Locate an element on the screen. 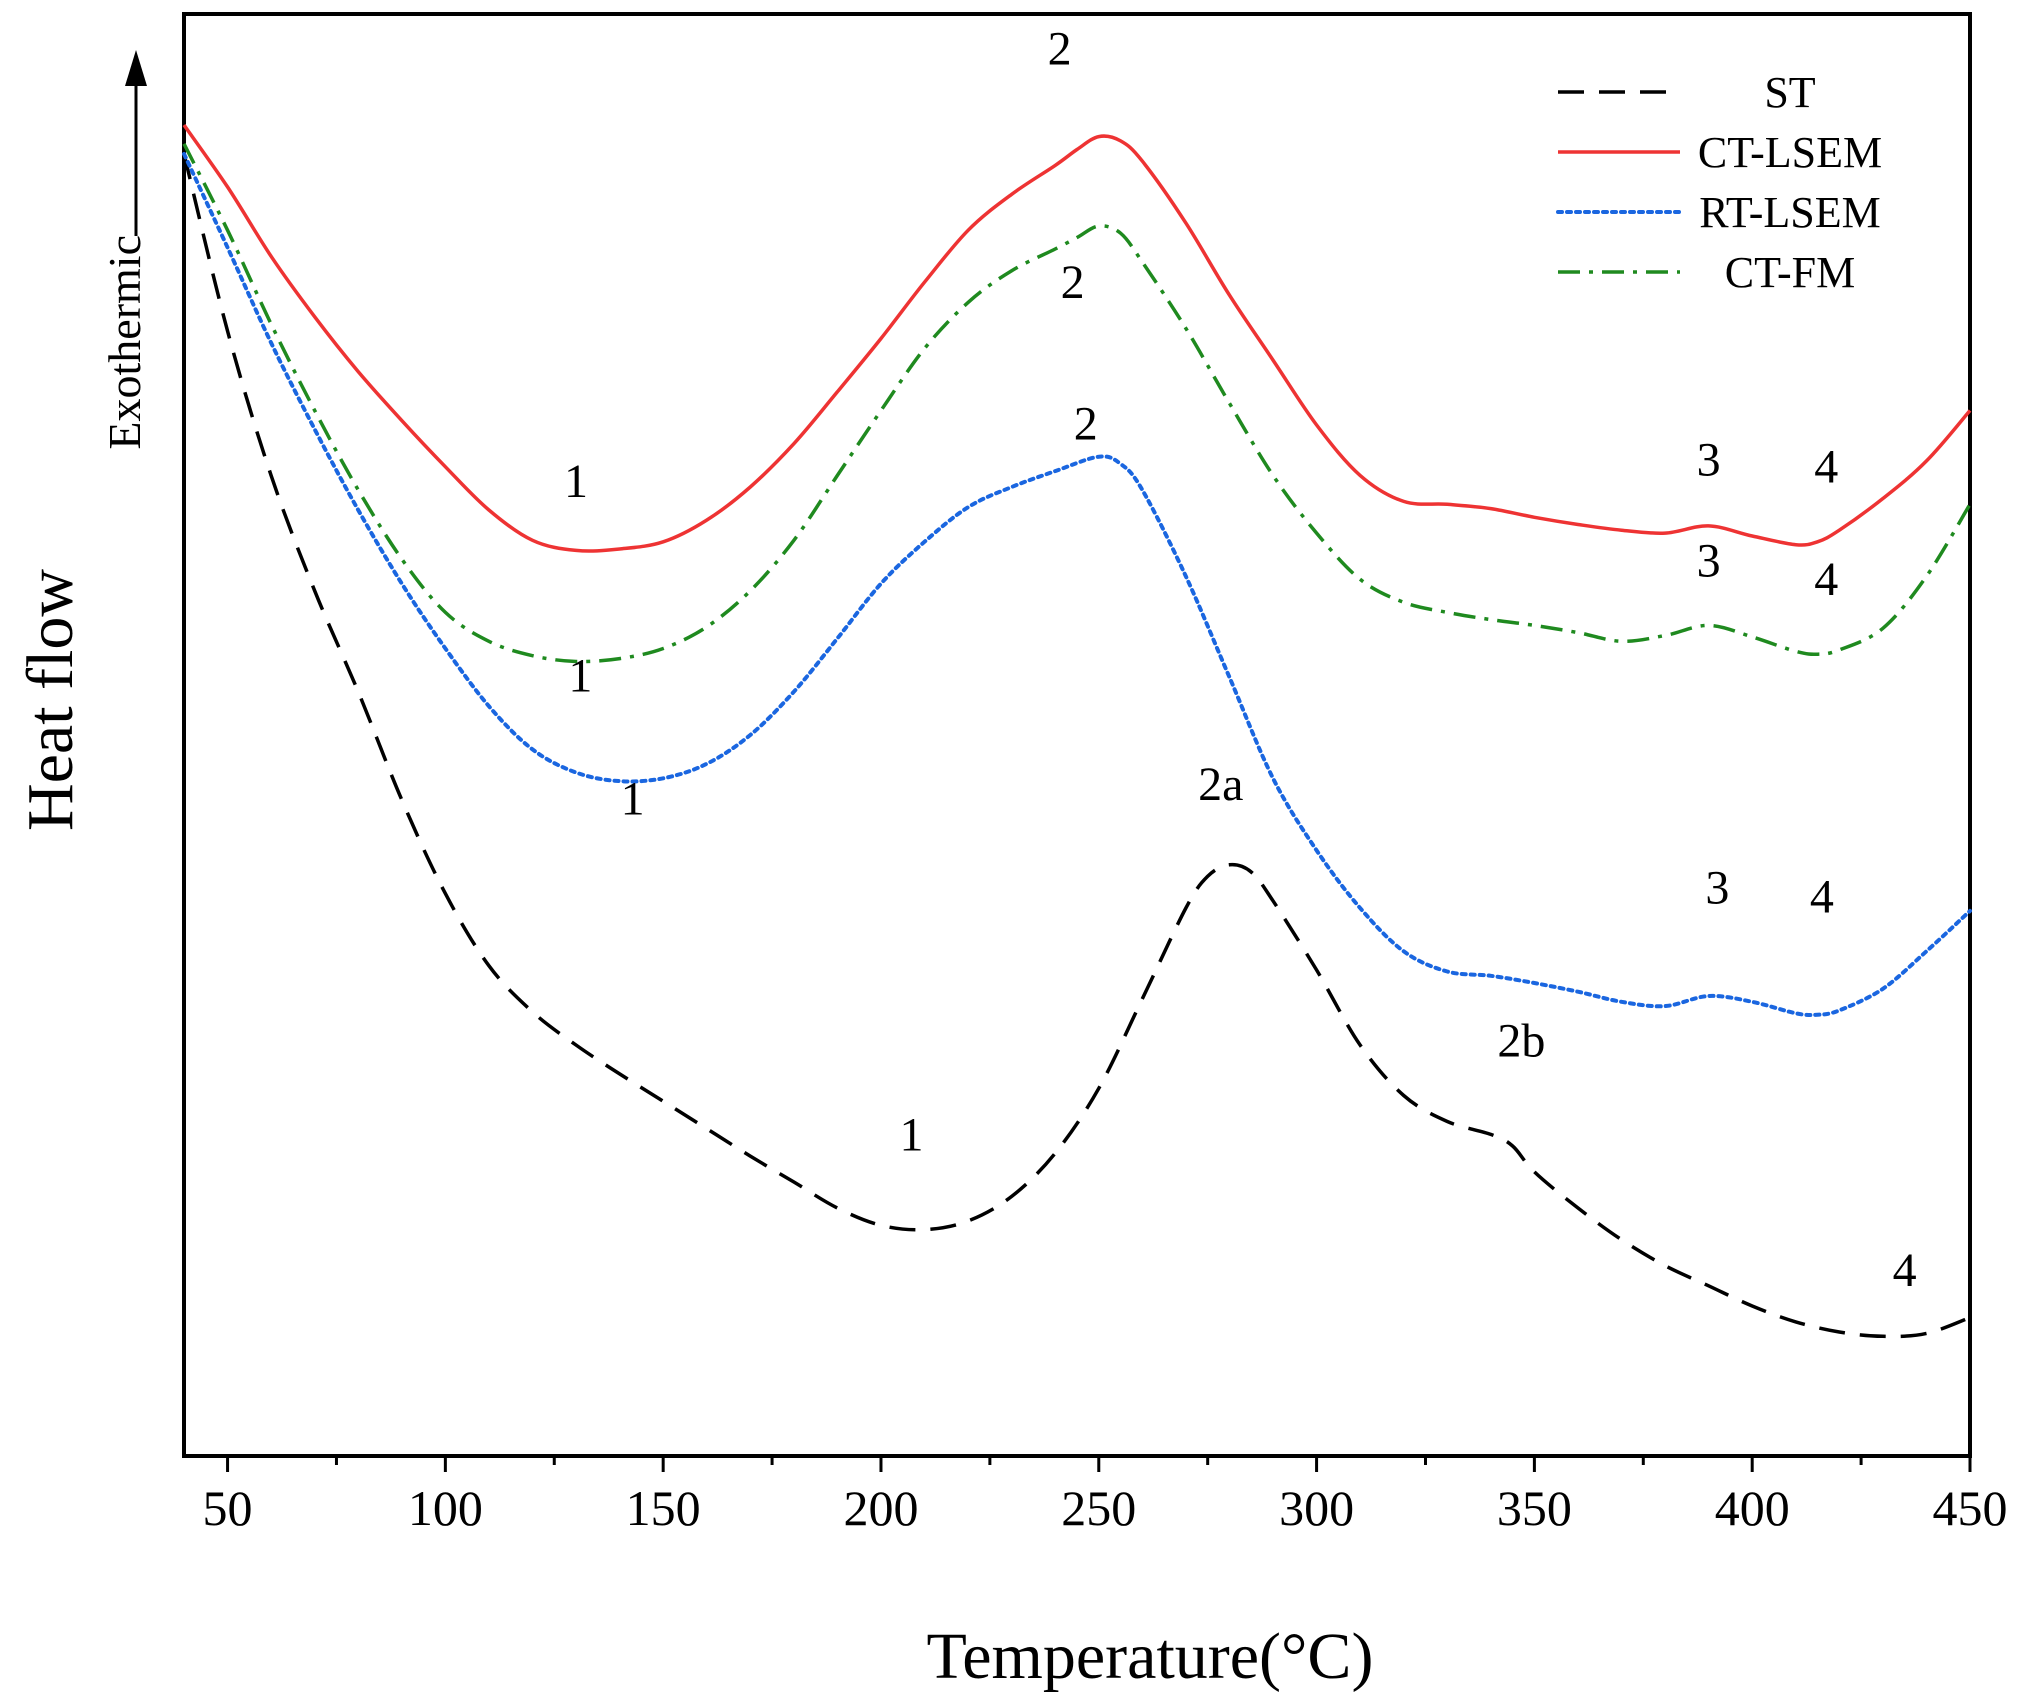 Image resolution: width=2032 pixels, height=1704 pixels. x-tick-label: 150 is located at coordinates (663, 1508).